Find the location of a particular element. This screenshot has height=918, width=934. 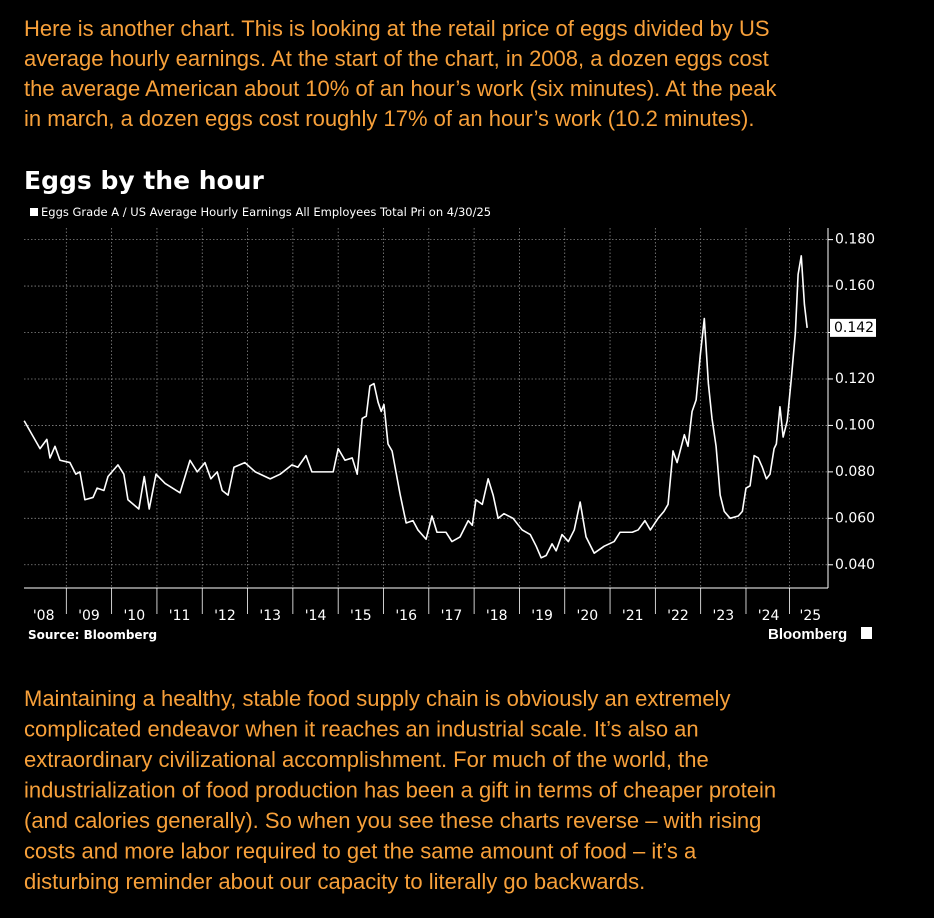

last-value-box is located at coordinates (853, 327).